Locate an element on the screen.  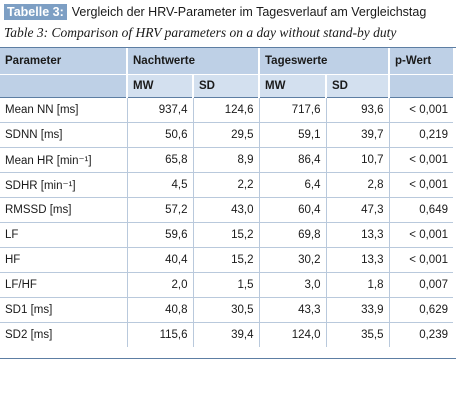
cell-night-mw: 40,8 is located at coordinates (159, 310).